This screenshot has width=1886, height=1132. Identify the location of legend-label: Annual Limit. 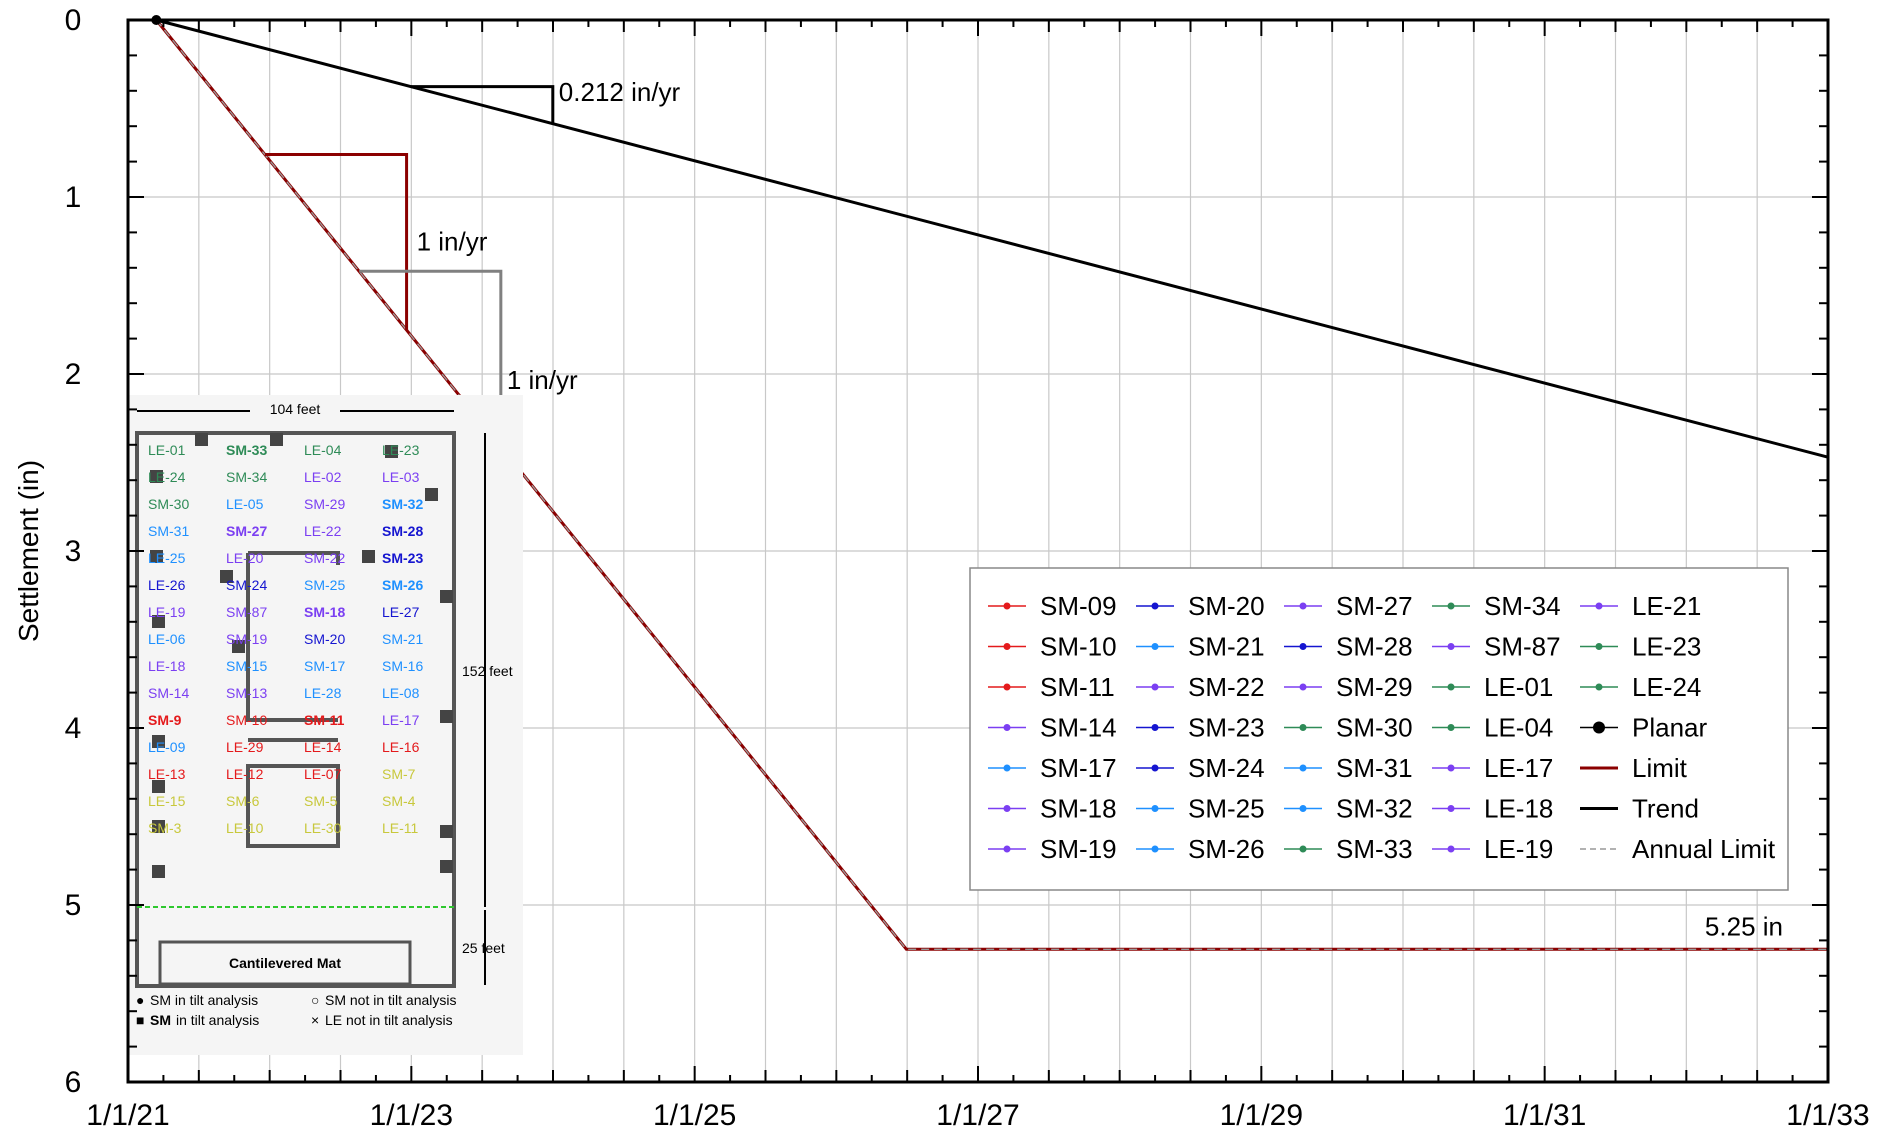
(1704, 849).